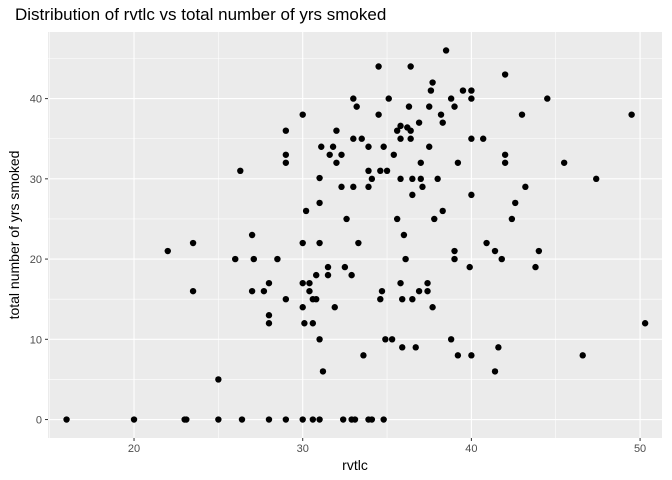 The width and height of the screenshot is (672, 480). What do you see at coordinates (39, 421) in the screenshot?
I see `y-tick-label: 0` at bounding box center [39, 421].